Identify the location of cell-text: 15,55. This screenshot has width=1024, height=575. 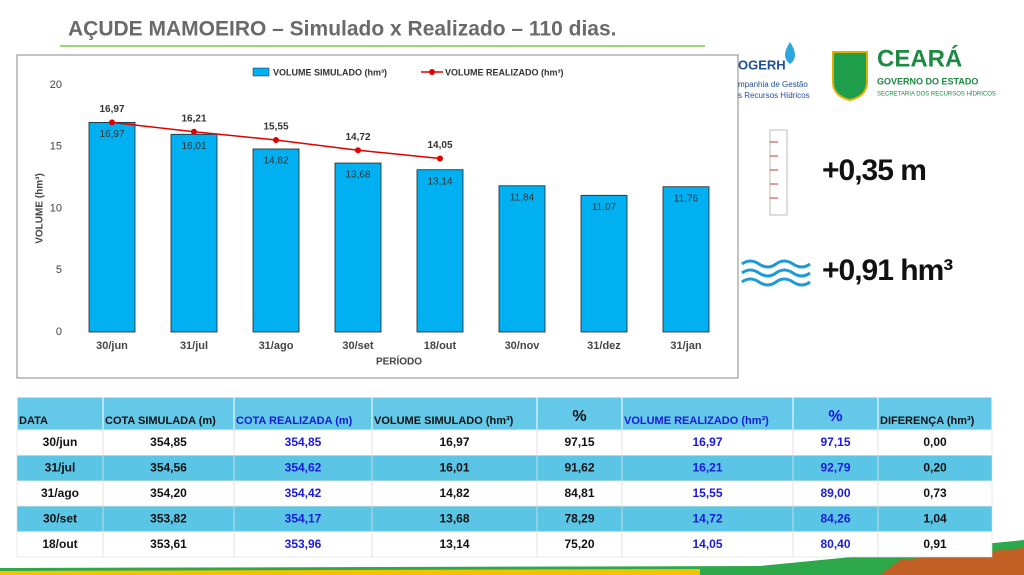
(707, 493).